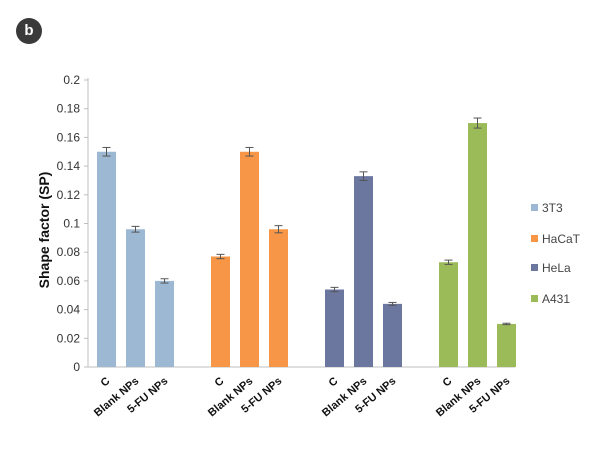  I want to click on y-tick-label: 0.08, so click(69, 252).